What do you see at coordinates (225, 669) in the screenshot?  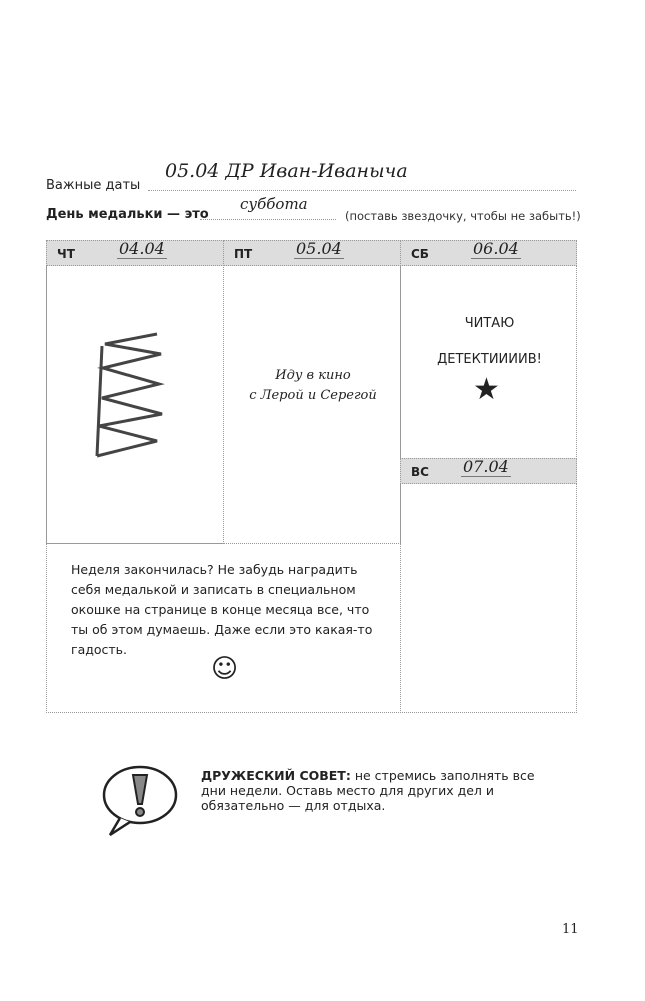 I see `smiley-icon: ☺` at bounding box center [225, 669].